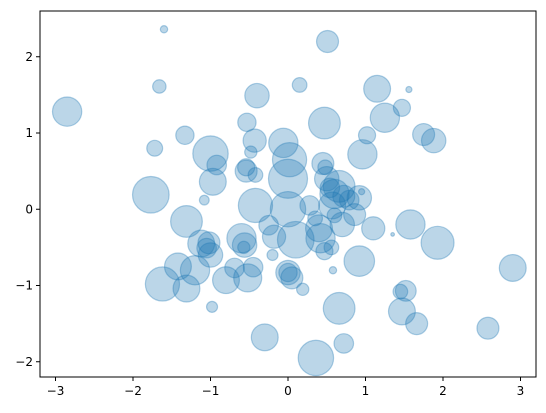  What do you see at coordinates (133, 391) in the screenshot?
I see `x-tick-label: −2` at bounding box center [133, 391].